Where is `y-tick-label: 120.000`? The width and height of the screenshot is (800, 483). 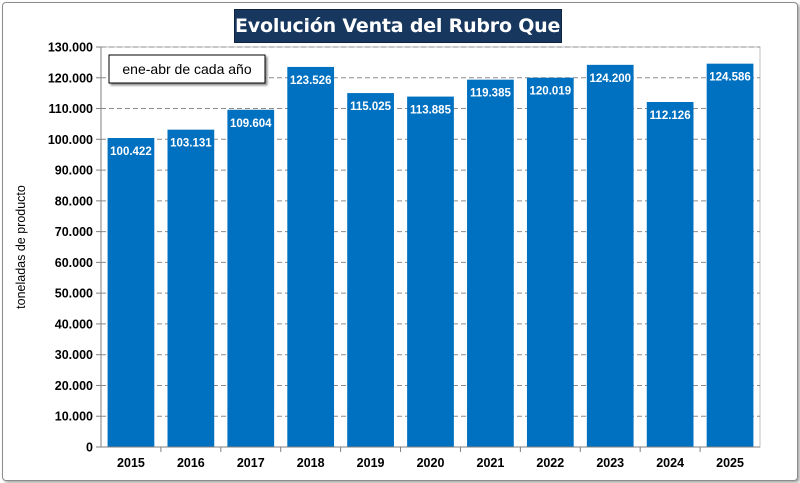
y-tick-label: 120.000 is located at coordinates (70, 78).